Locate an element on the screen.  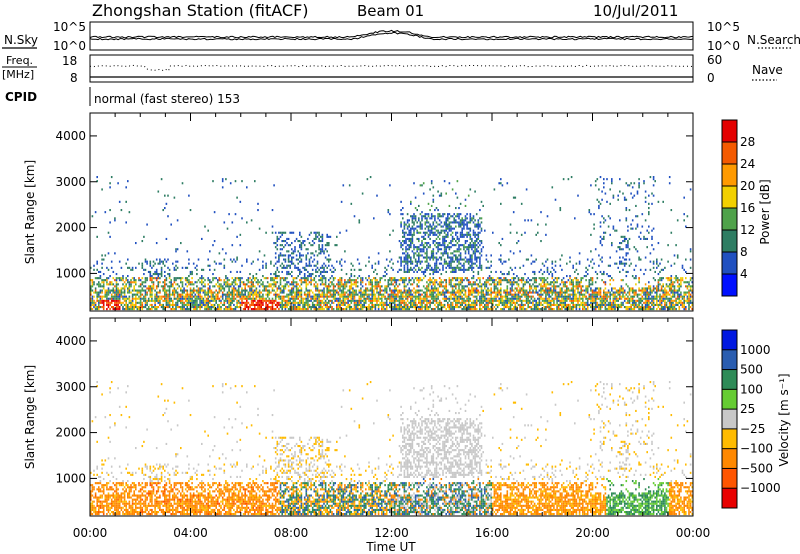
nave-series is located at coordinates (391, 68).